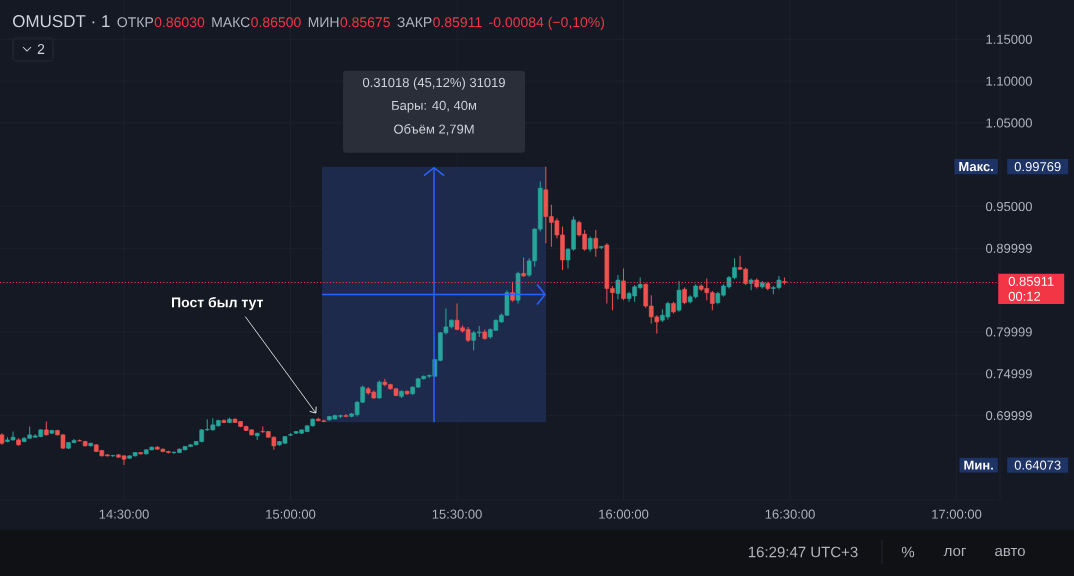 The height and width of the screenshot is (576, 1074). What do you see at coordinates (1008, 206) in the screenshot?
I see `y-tick-label: 0.95000` at bounding box center [1008, 206].